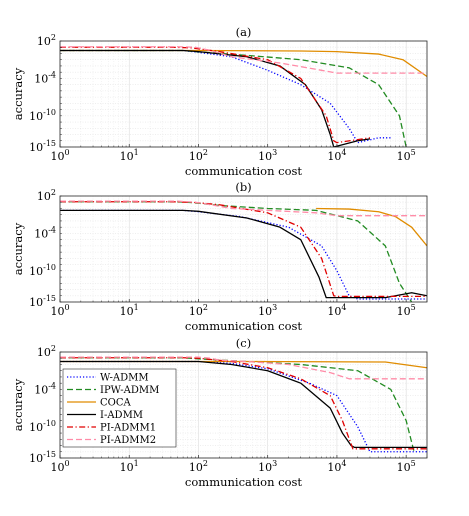 This screenshot has width=469, height=516. What do you see at coordinates (116, 403) in the screenshot?
I see `legend-label: COCA` at bounding box center [116, 403].